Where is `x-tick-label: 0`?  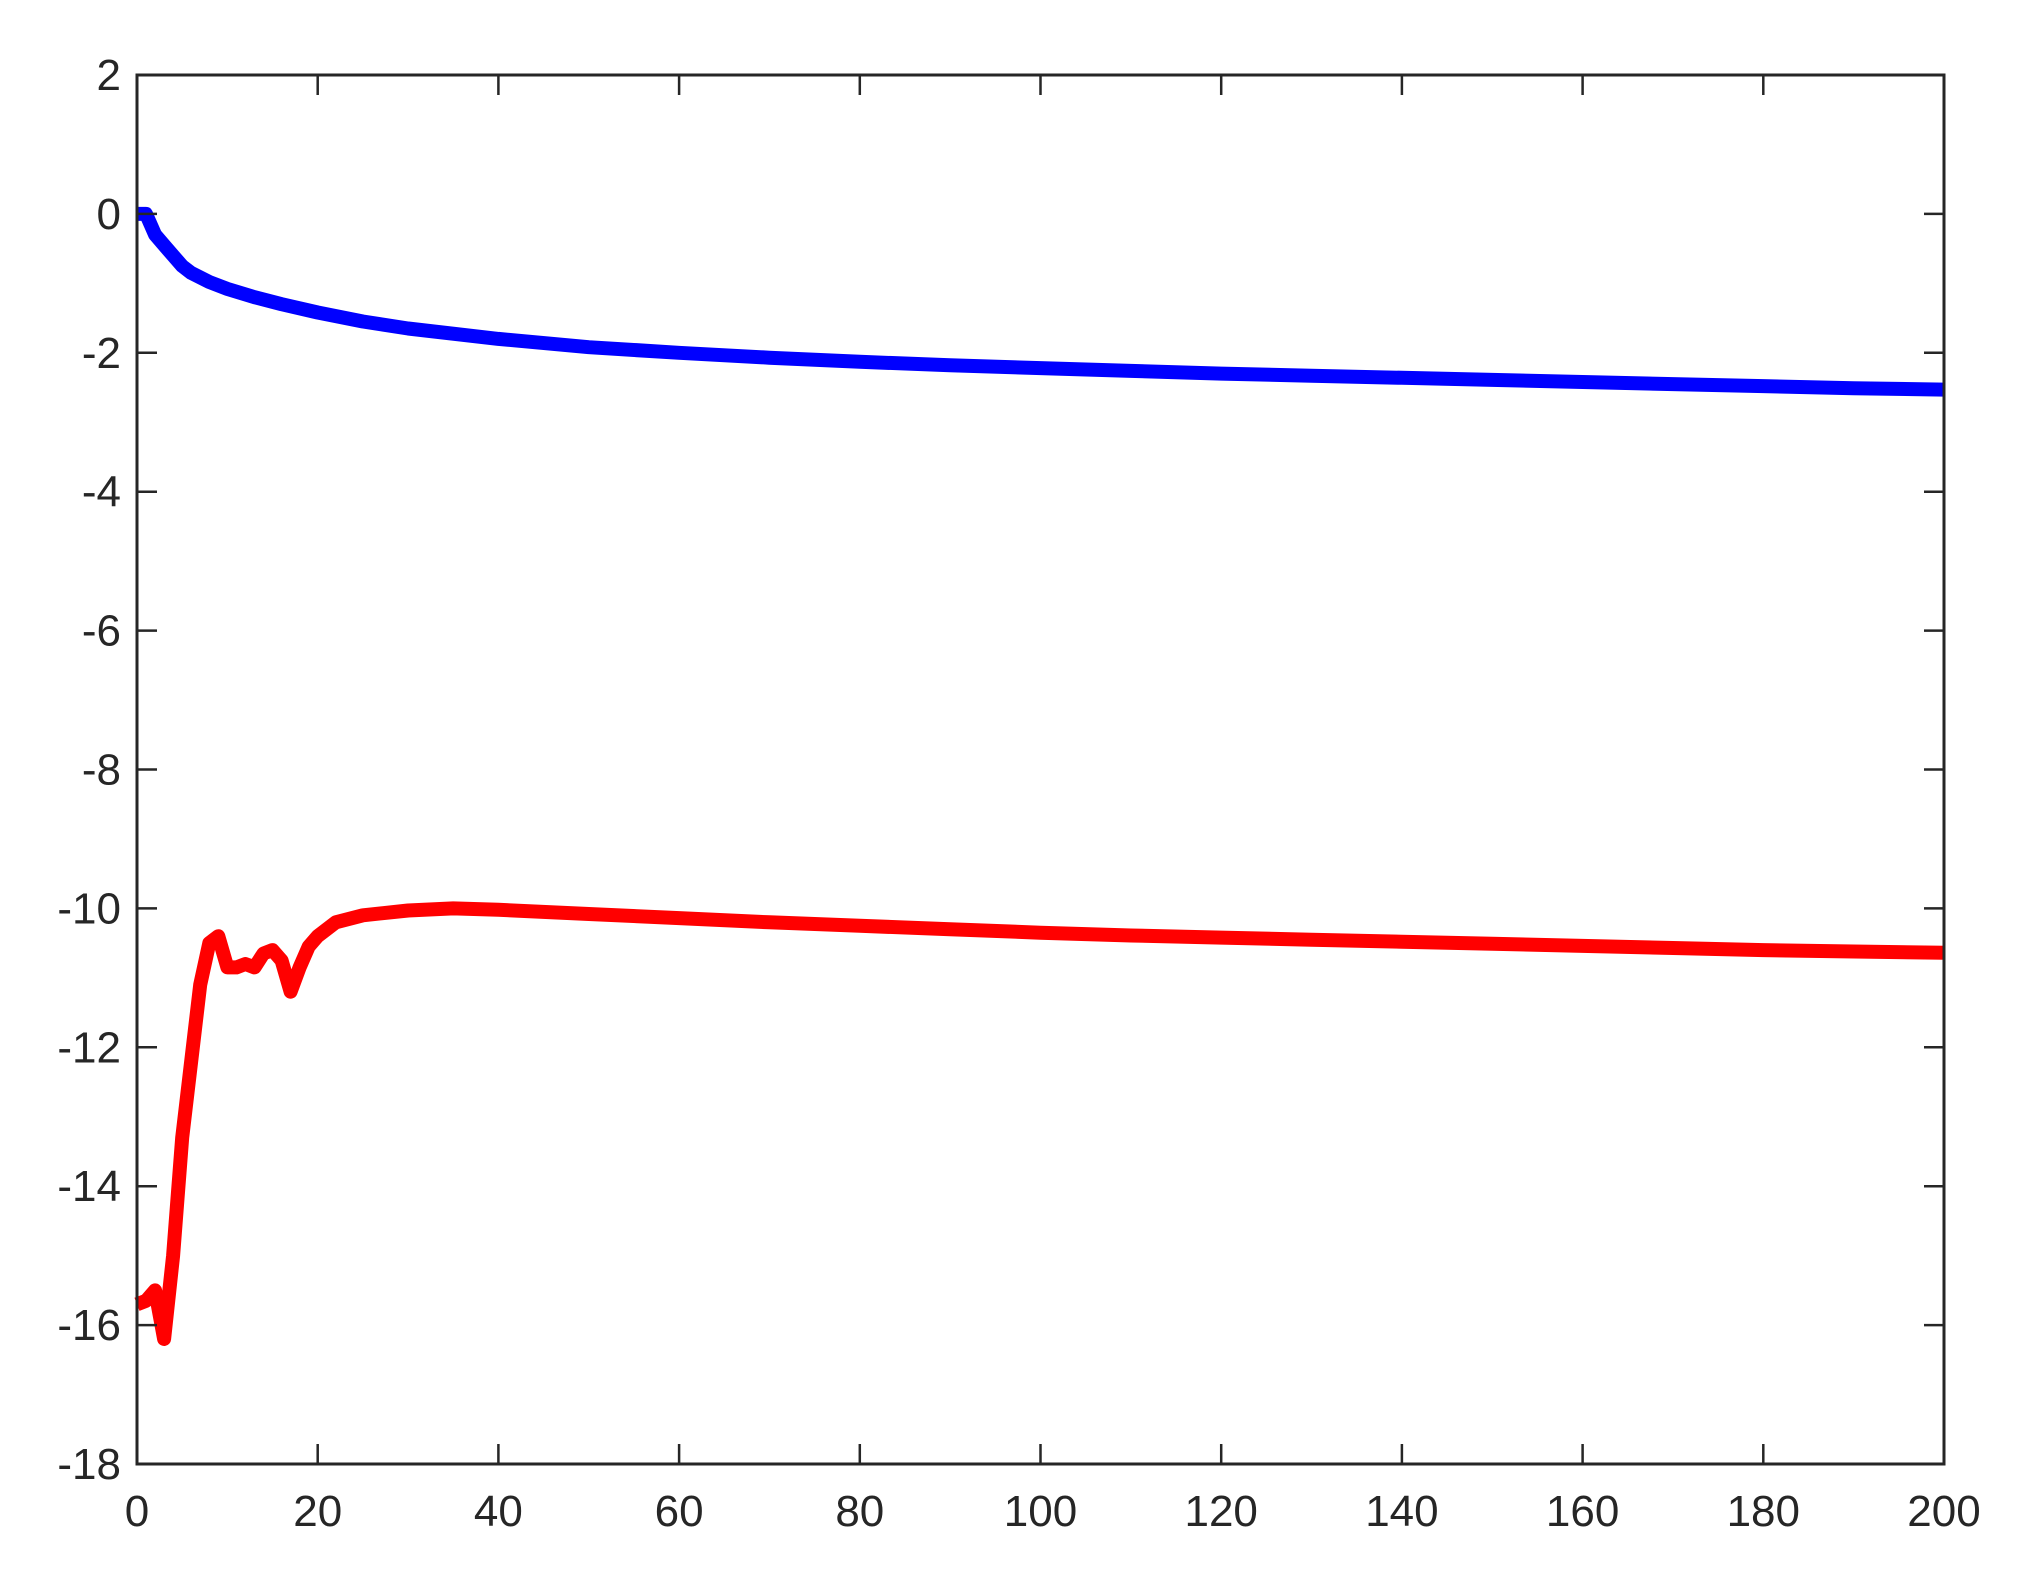
x-tick-label: 0 is located at coordinates (137, 1511).